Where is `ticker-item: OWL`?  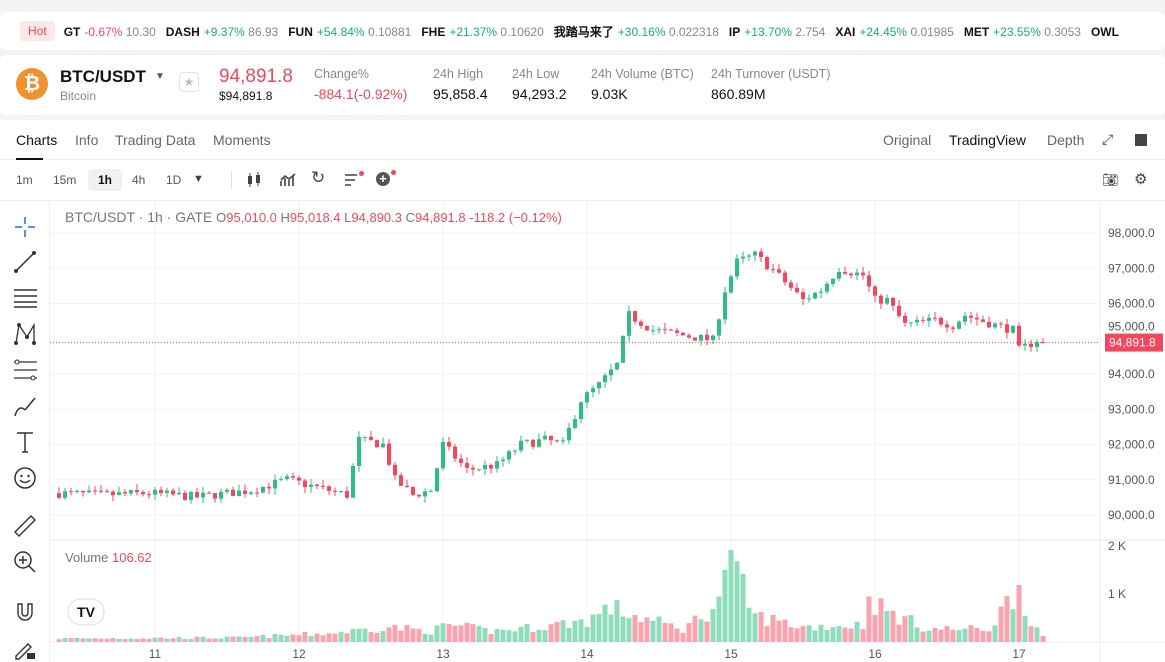
ticker-item: OWL is located at coordinates (1104, 31).